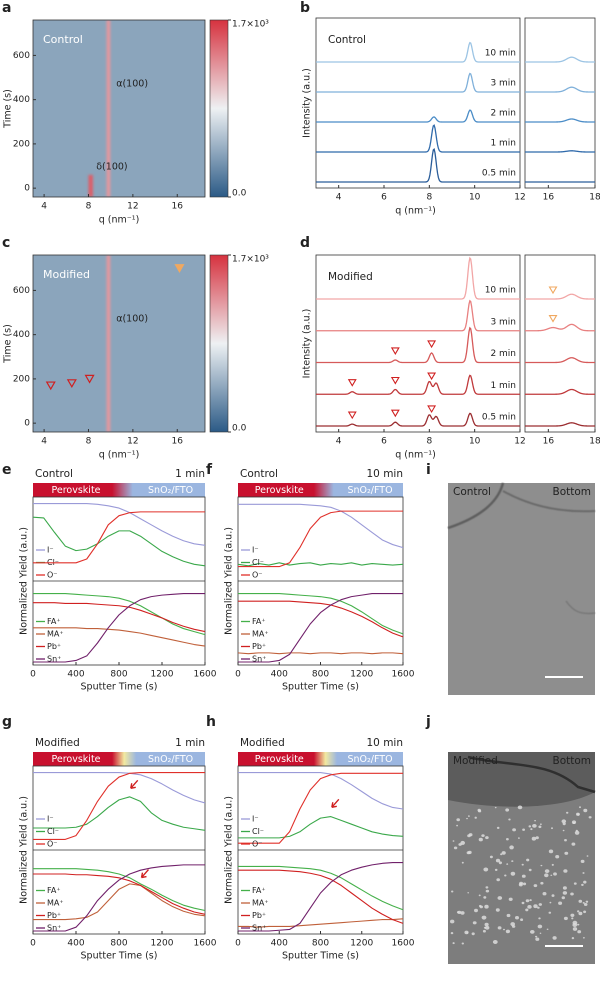 This screenshot has width=600, height=992. Describe the element at coordinates (44, 207) in the screenshot. I see `x-tick-label: 4` at that location.